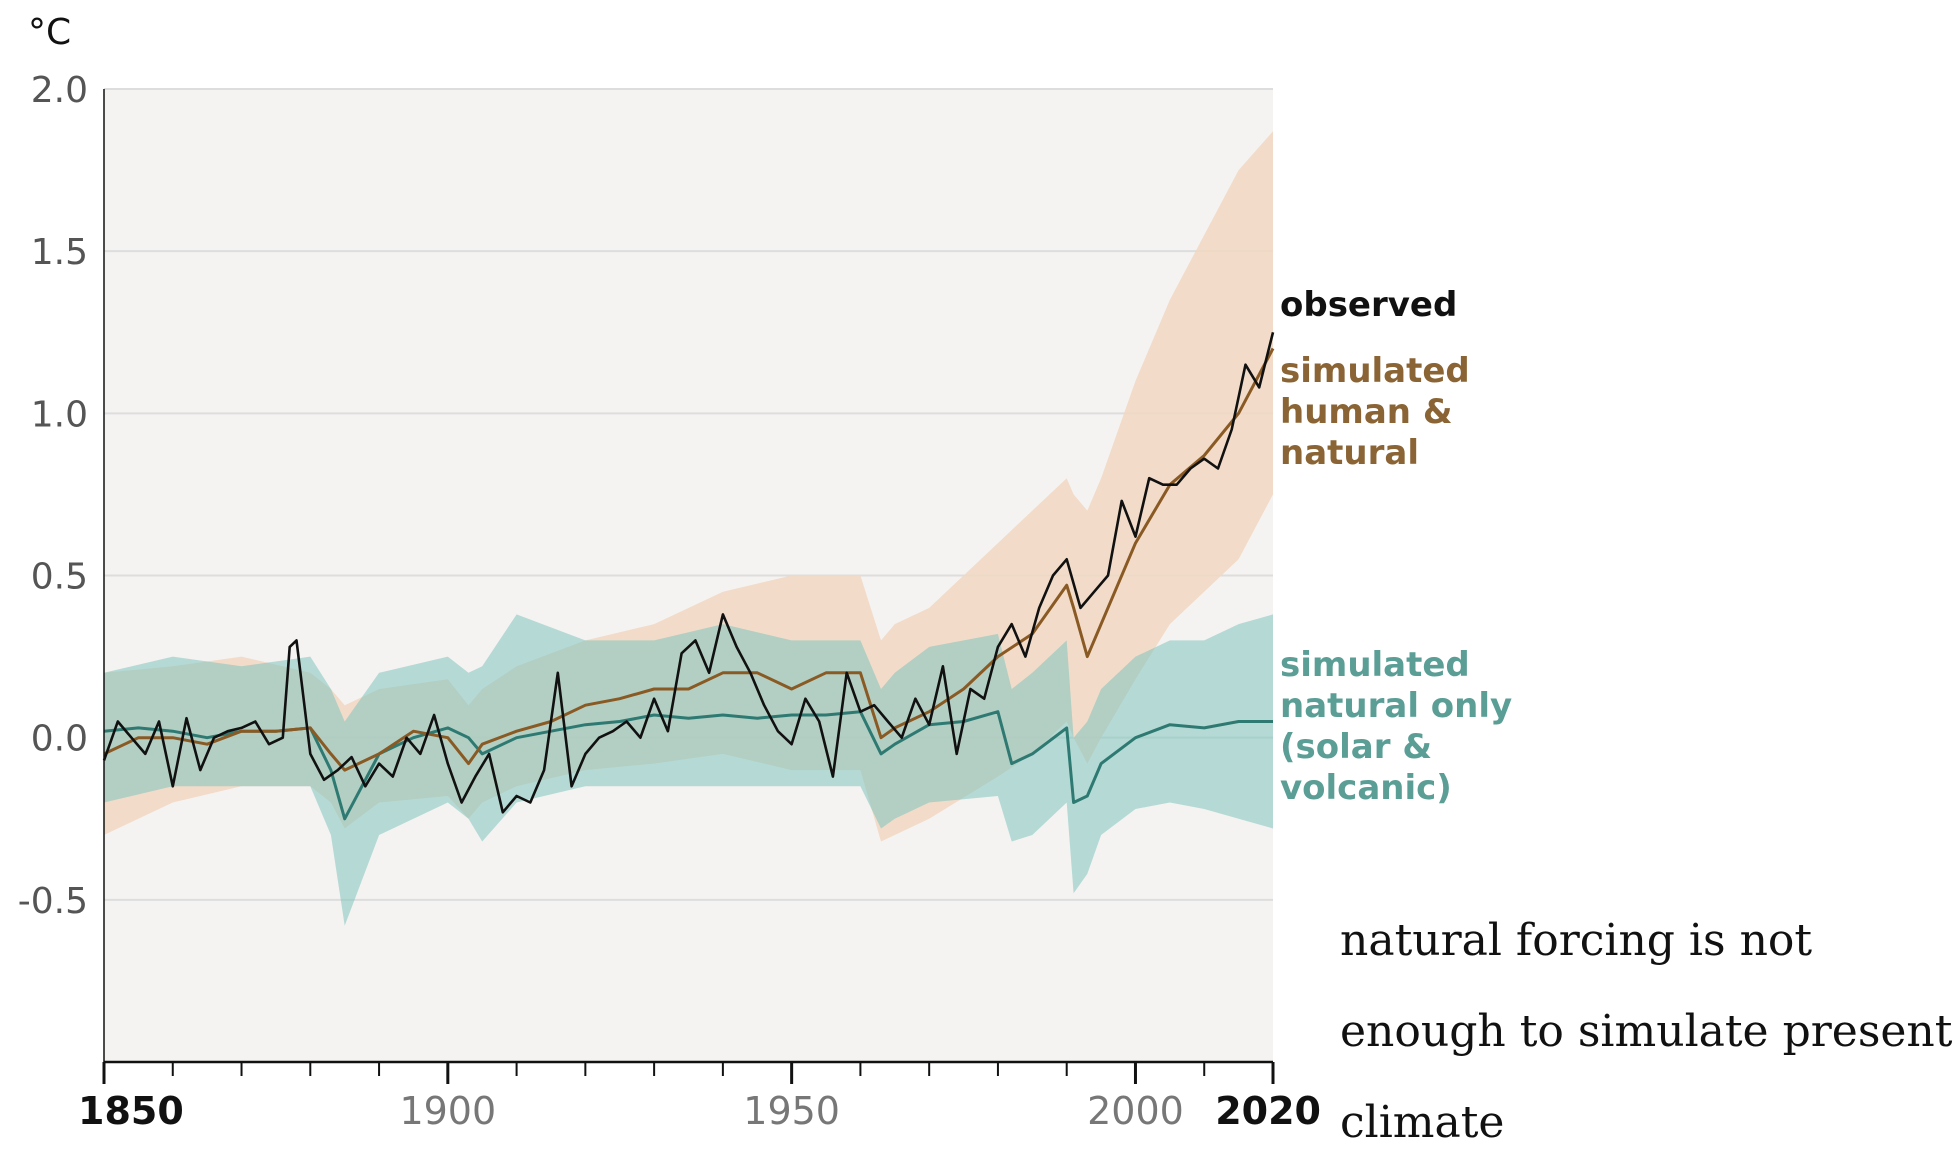 The width and height of the screenshot is (1958, 1168). Describe the element at coordinates (688, 765) in the screenshot. I see `line-natural-only` at that location.